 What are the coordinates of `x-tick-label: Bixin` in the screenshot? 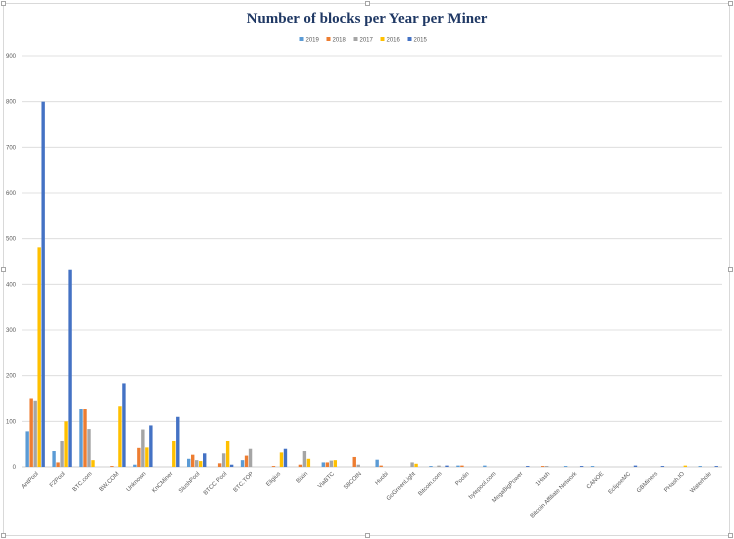 It's located at (302, 477).